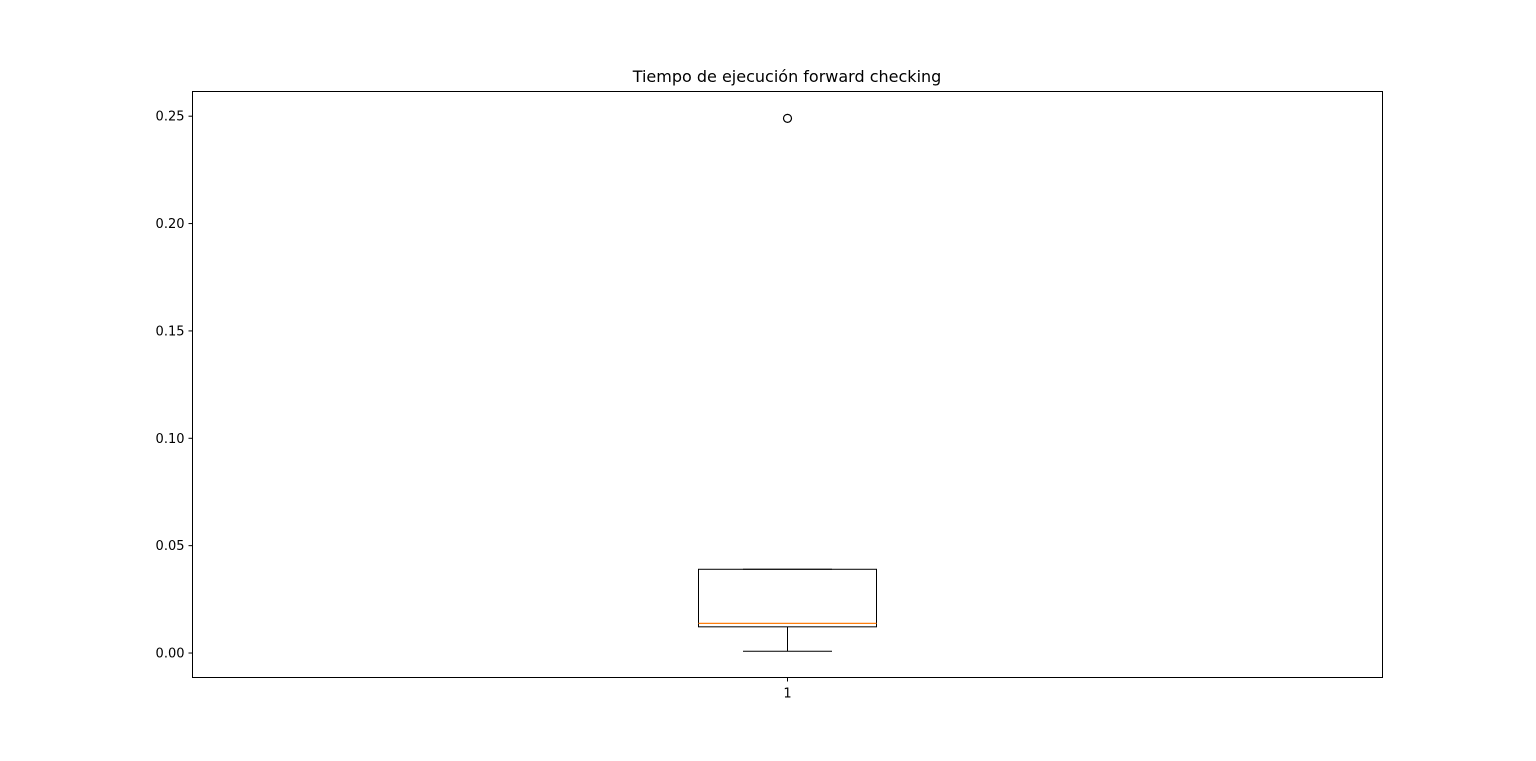 The width and height of the screenshot is (1536, 761). What do you see at coordinates (170, 546) in the screenshot?
I see `y-tick-label: 0.05` at bounding box center [170, 546].